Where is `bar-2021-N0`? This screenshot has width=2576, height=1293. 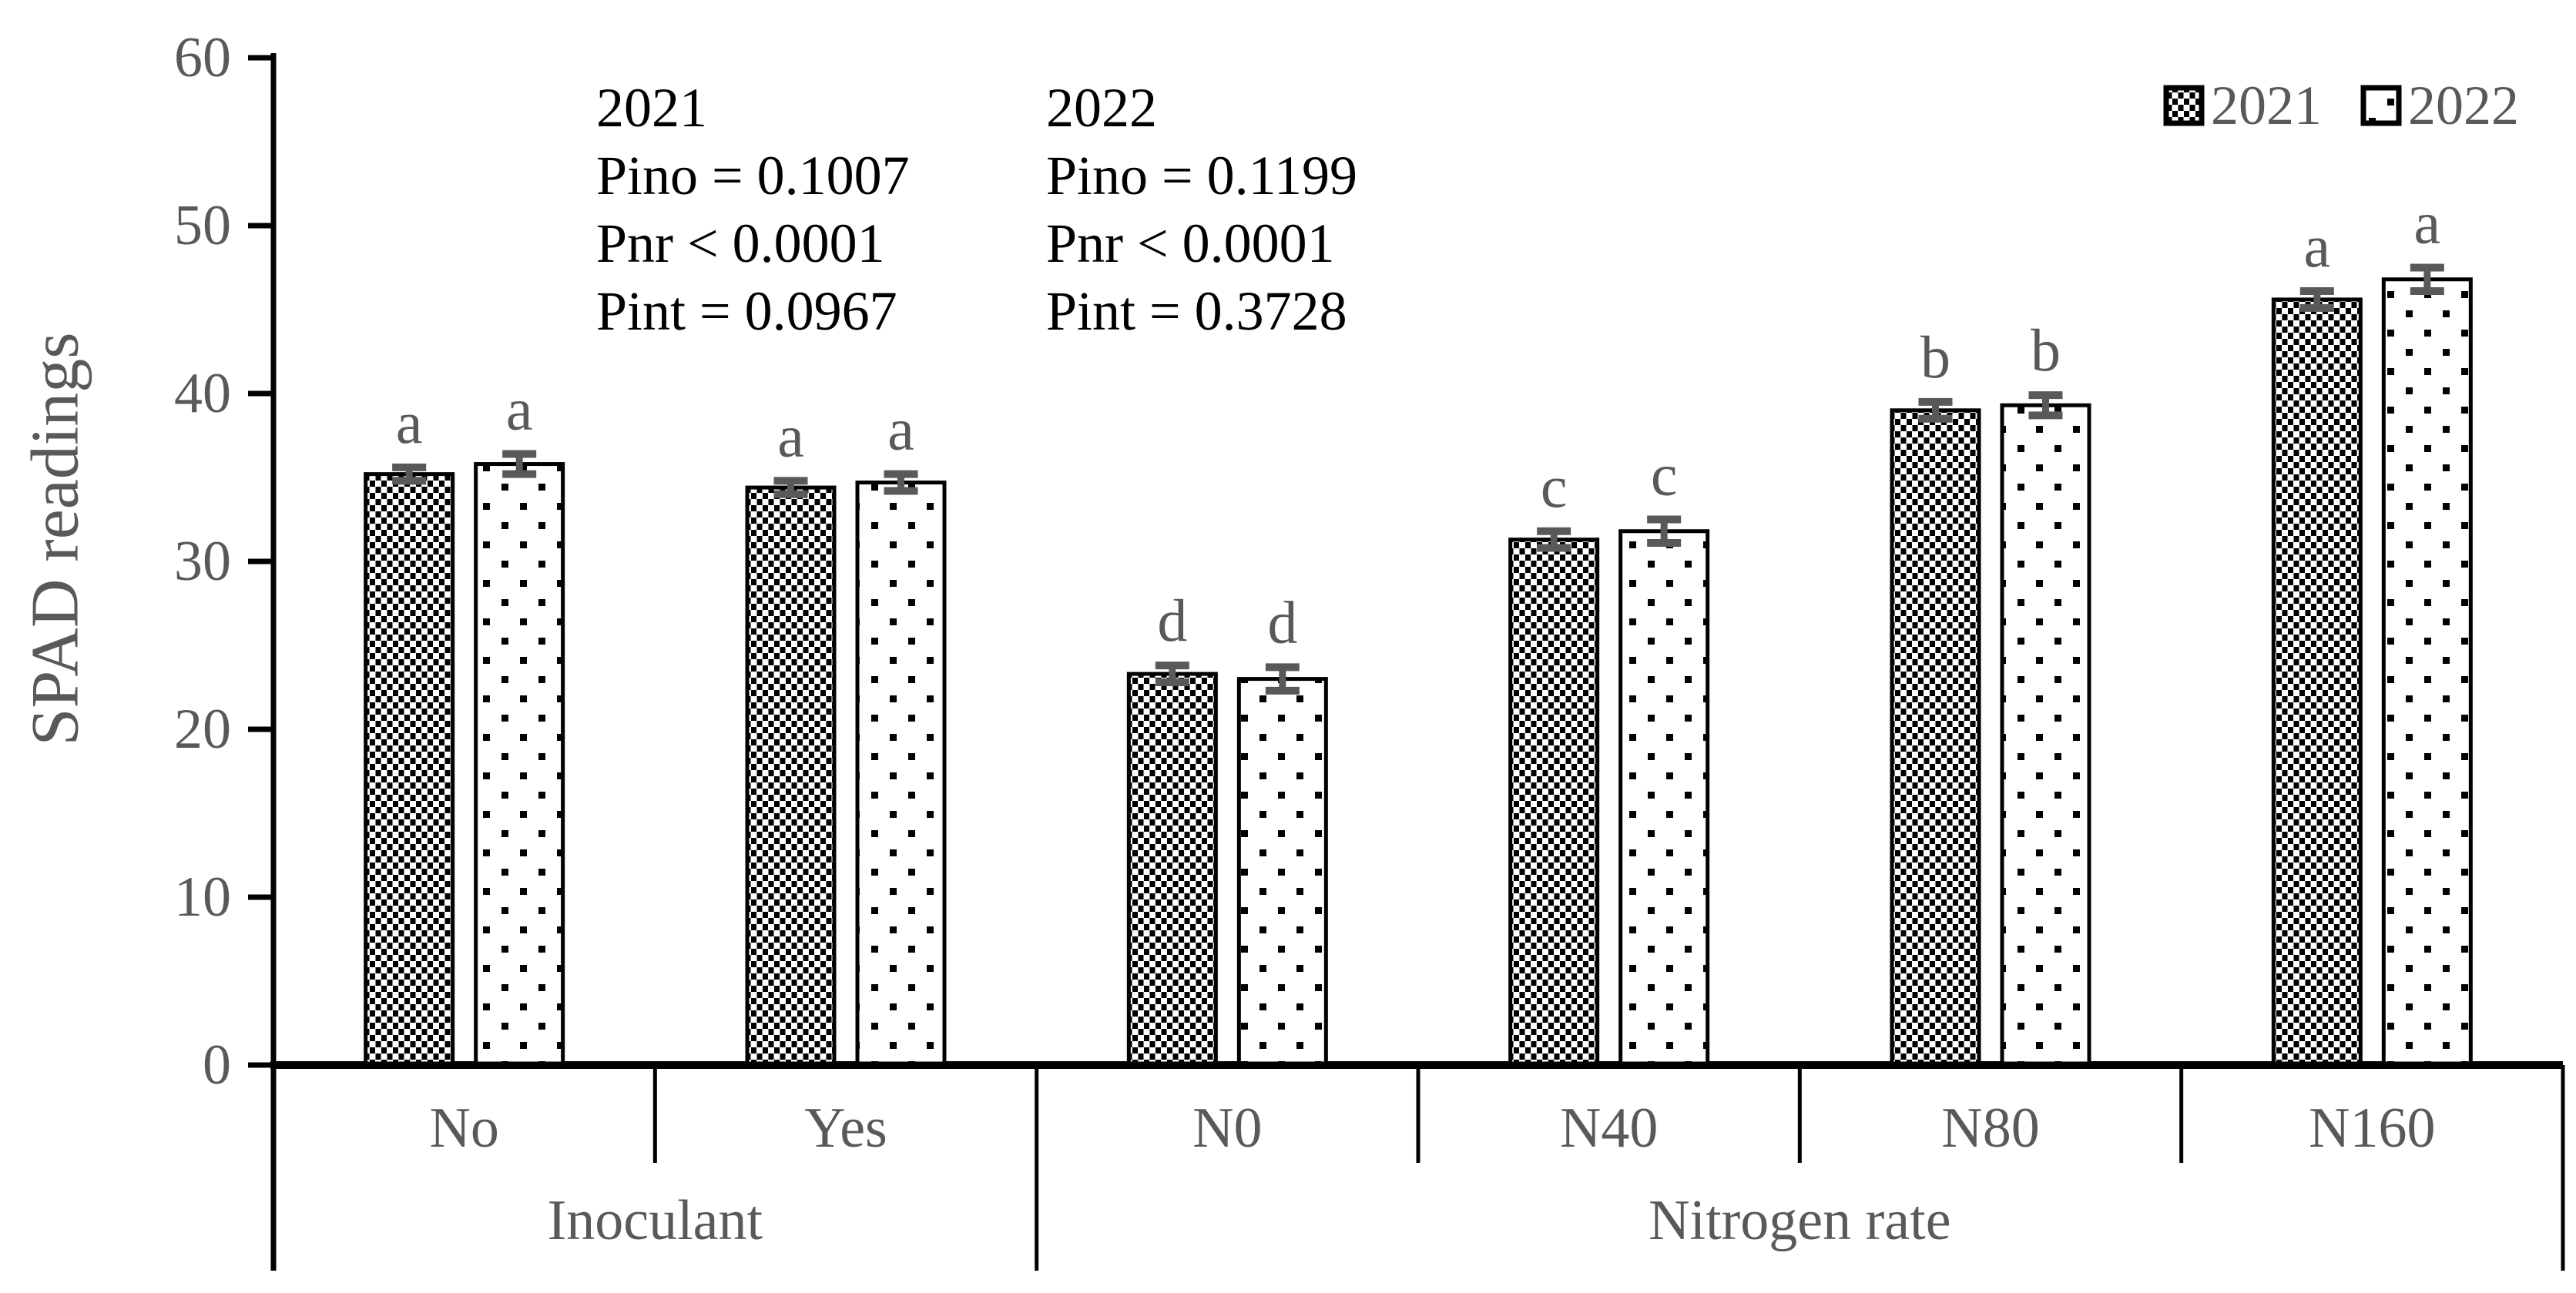
bar-2021-N0 is located at coordinates (1172, 869).